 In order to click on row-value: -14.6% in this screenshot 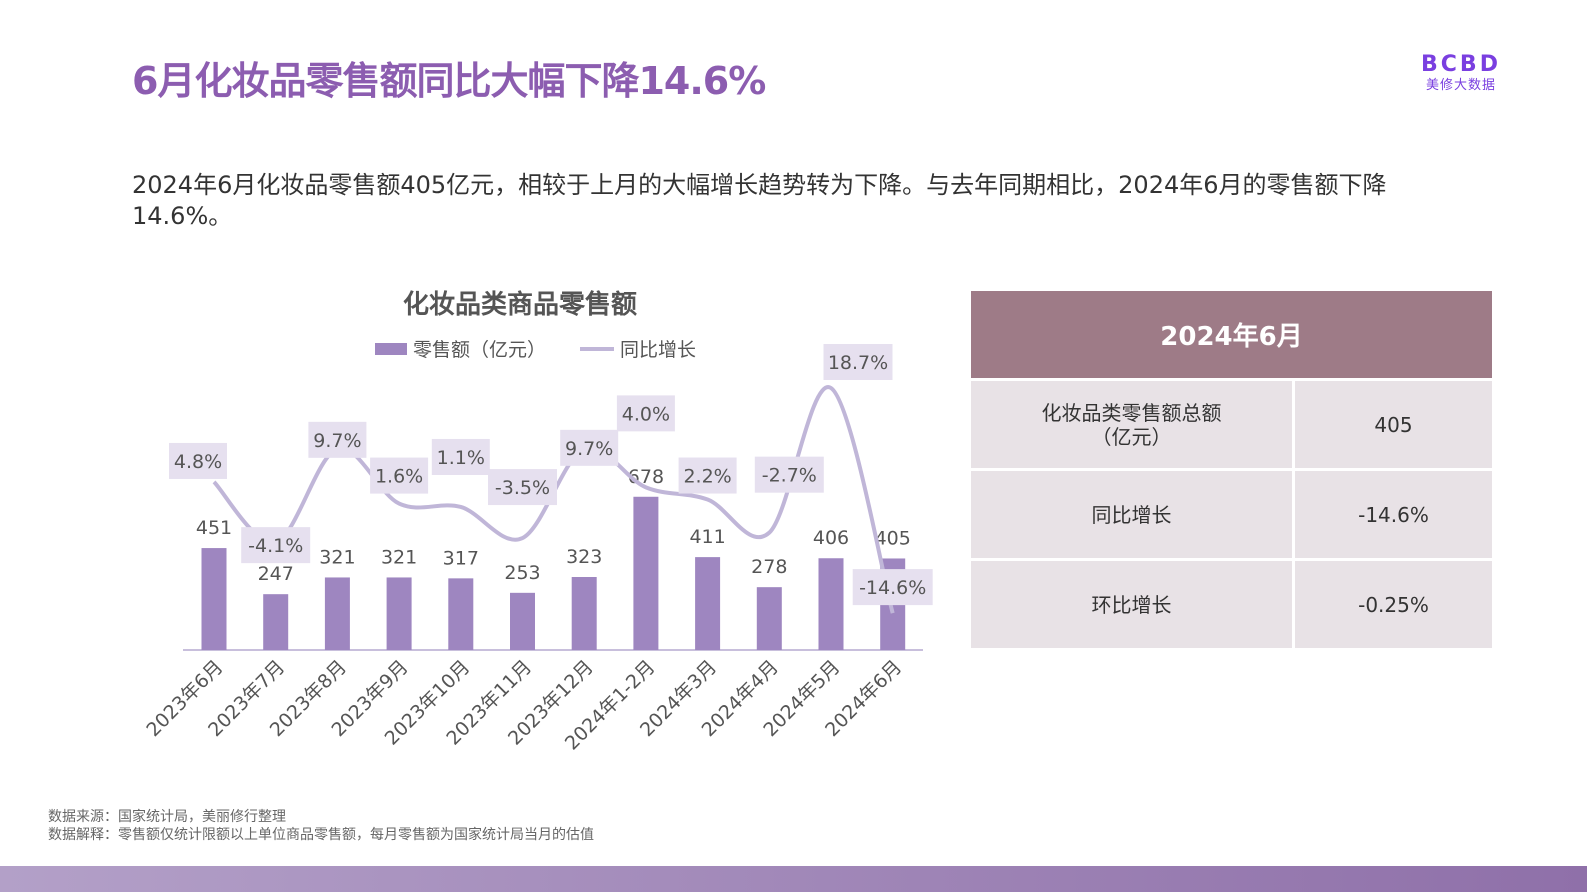, I will do `click(1393, 514)`.